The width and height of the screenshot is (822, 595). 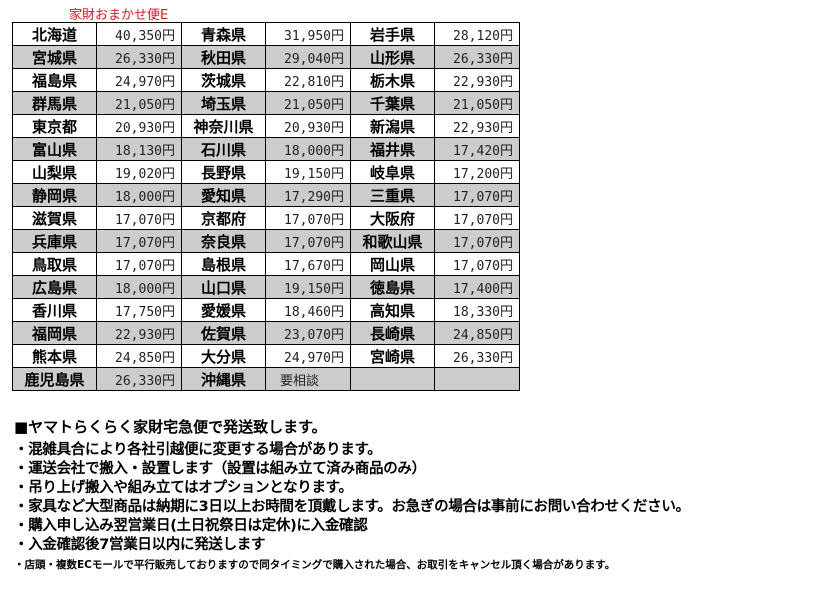 What do you see at coordinates (308, 310) in the screenshot?
I see `price-cell: 18,460円` at bounding box center [308, 310].